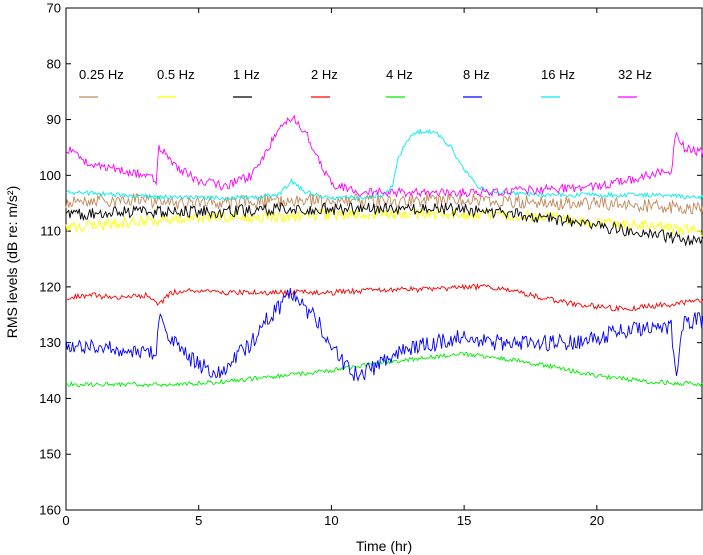 This screenshot has width=703, height=555. Describe the element at coordinates (50, 510) in the screenshot. I see `y-tick-label: 160` at that location.